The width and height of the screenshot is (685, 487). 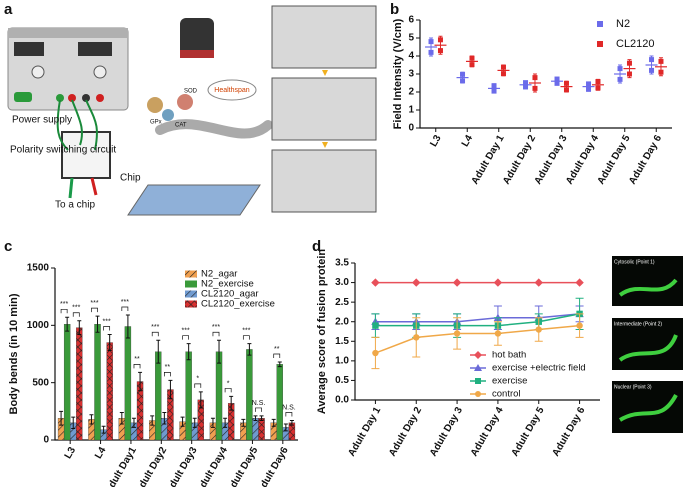 What do you see at coordinates (539, 368) in the screenshot?
I see `legend-label: exercise +electric field` at bounding box center [539, 368].